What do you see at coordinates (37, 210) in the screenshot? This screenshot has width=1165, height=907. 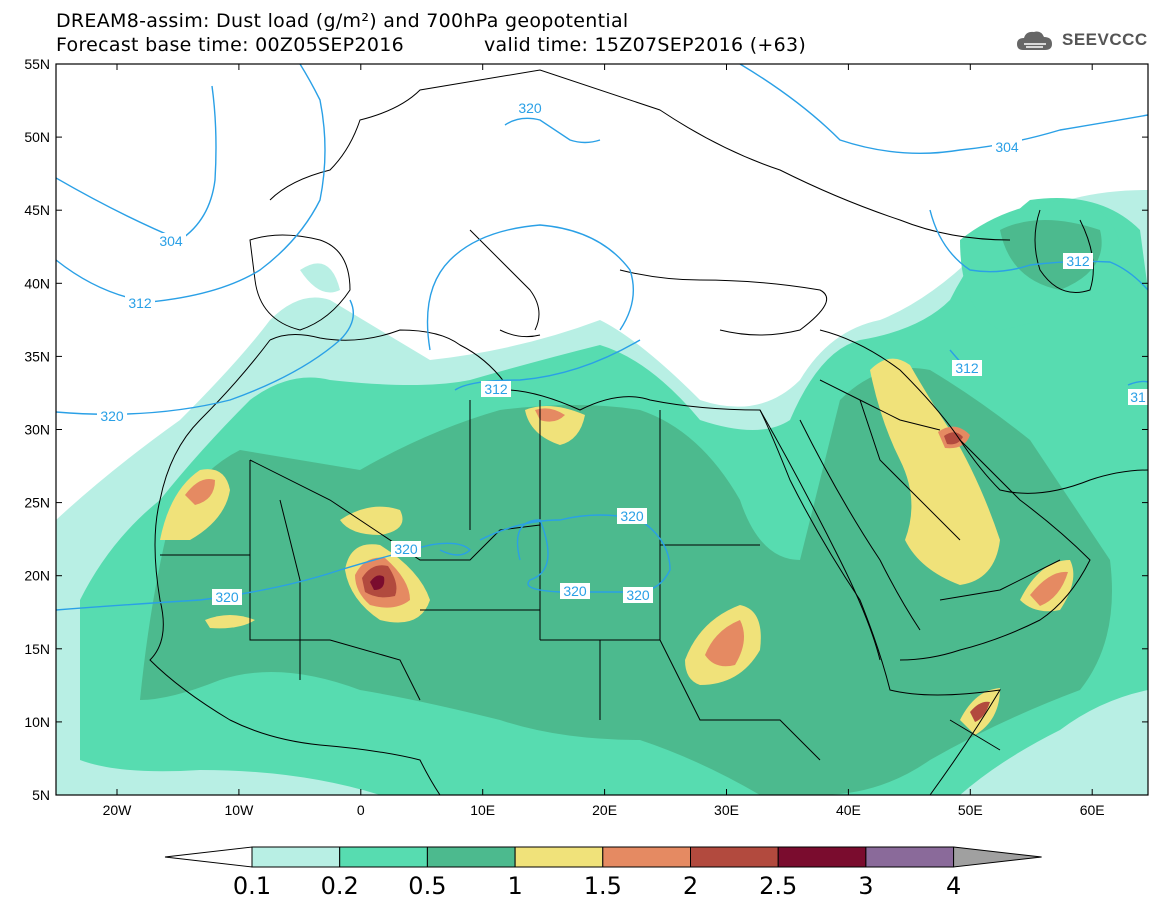 I see `lat-label: 45N` at bounding box center [37, 210].